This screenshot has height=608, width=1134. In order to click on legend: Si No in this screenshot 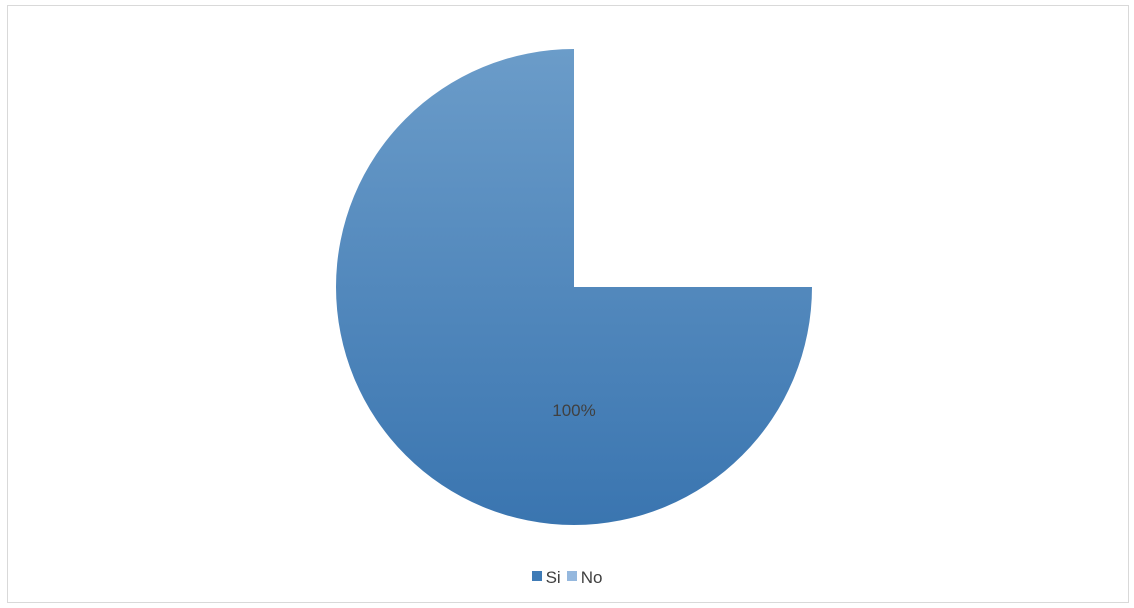, I will do `click(567, 578)`.